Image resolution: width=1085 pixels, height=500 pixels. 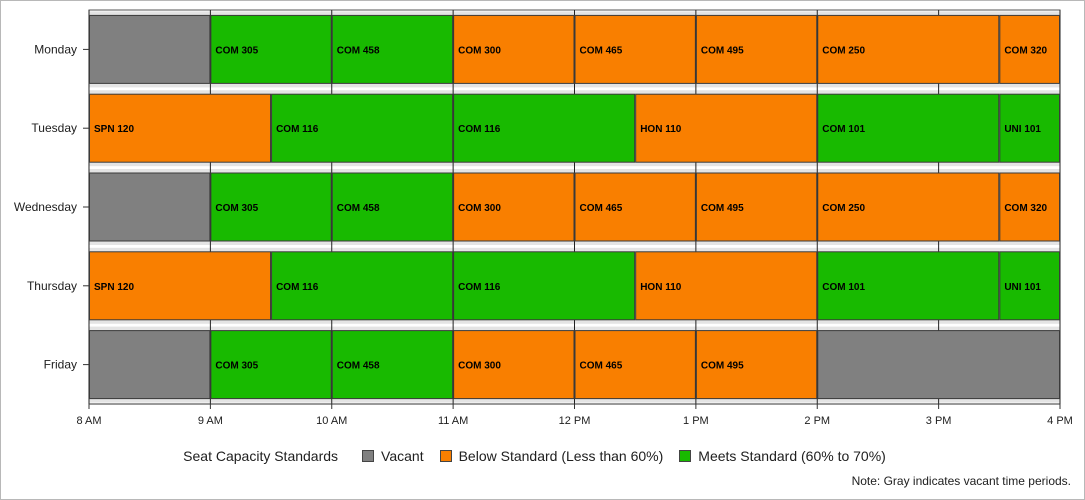 I want to click on x-tick-label: 1 PM, so click(x=696, y=421).